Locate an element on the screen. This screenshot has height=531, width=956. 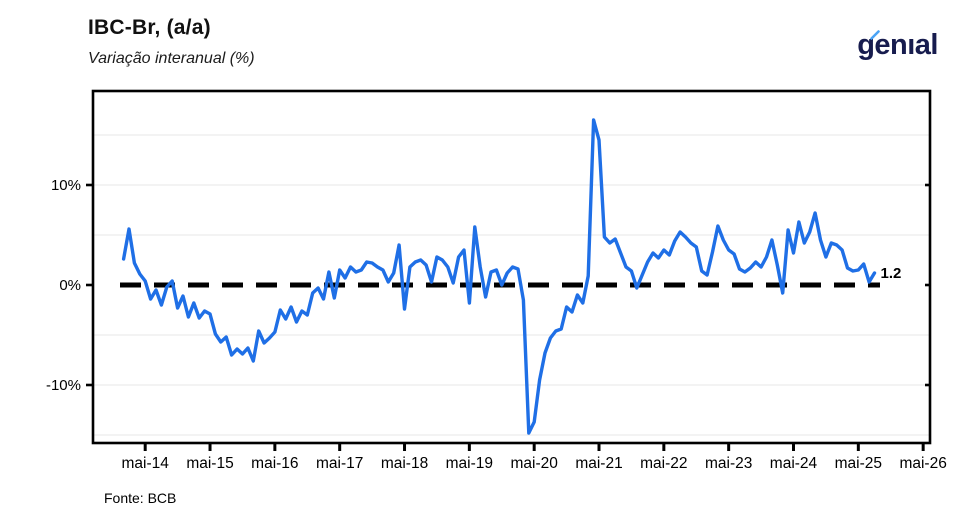
x-tick-label: mai-25 is located at coordinates (858, 463).